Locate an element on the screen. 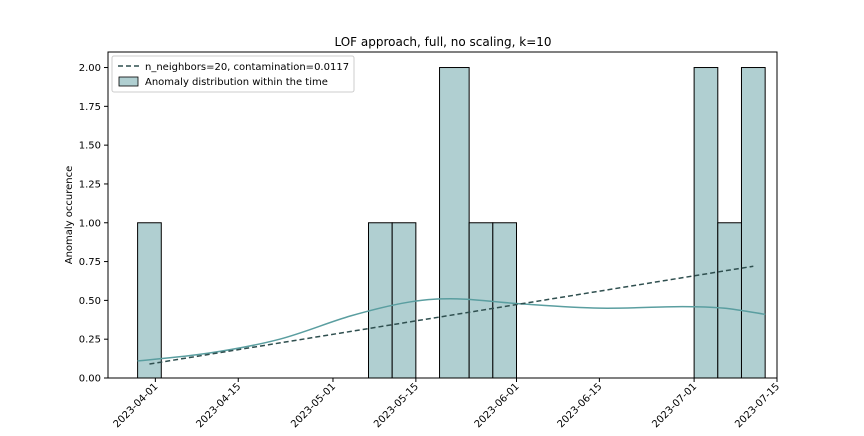  y-tick-label: 0.00 is located at coordinates (90, 379).